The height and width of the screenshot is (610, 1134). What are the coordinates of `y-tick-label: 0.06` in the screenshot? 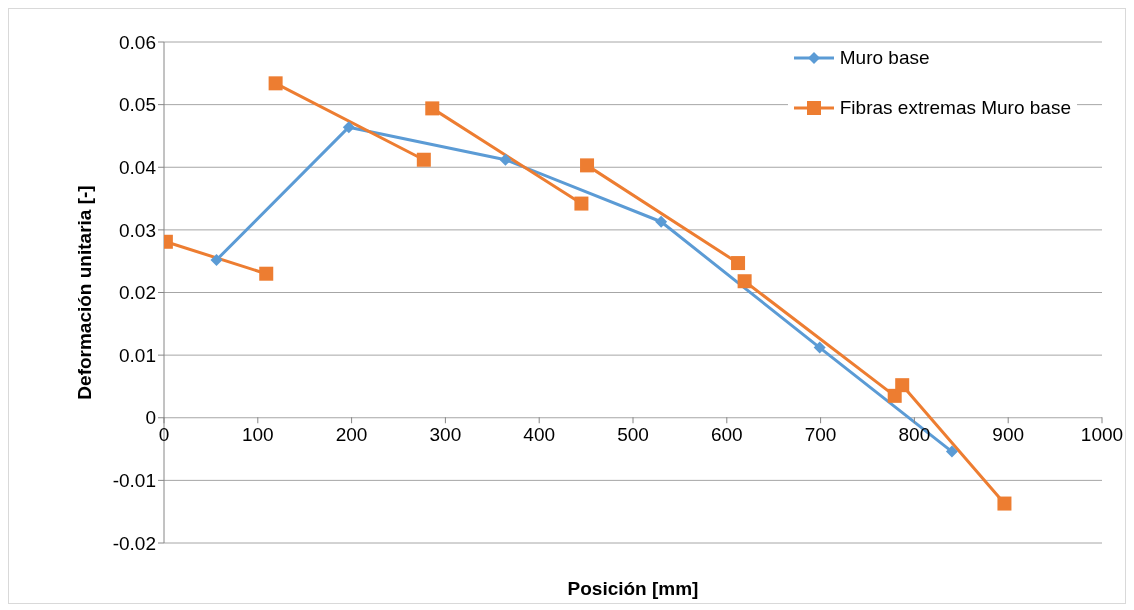 It's located at (137, 42).